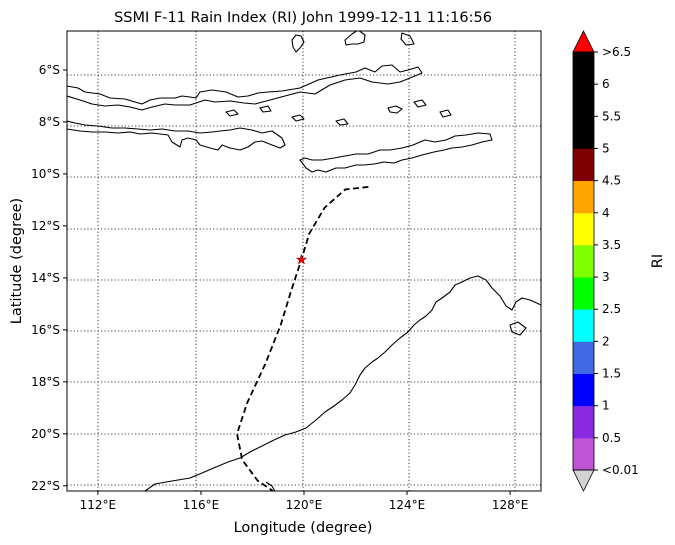 The height and width of the screenshot is (545, 675). Describe the element at coordinates (606, 84) in the screenshot. I see `colorbar-tick-label: 6` at that location.